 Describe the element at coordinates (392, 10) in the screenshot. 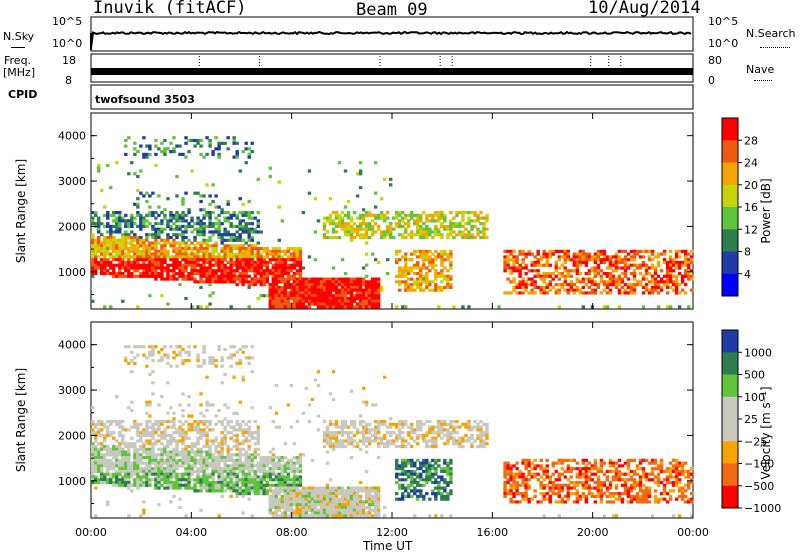

I see `beam-title: Beam 09` at that location.